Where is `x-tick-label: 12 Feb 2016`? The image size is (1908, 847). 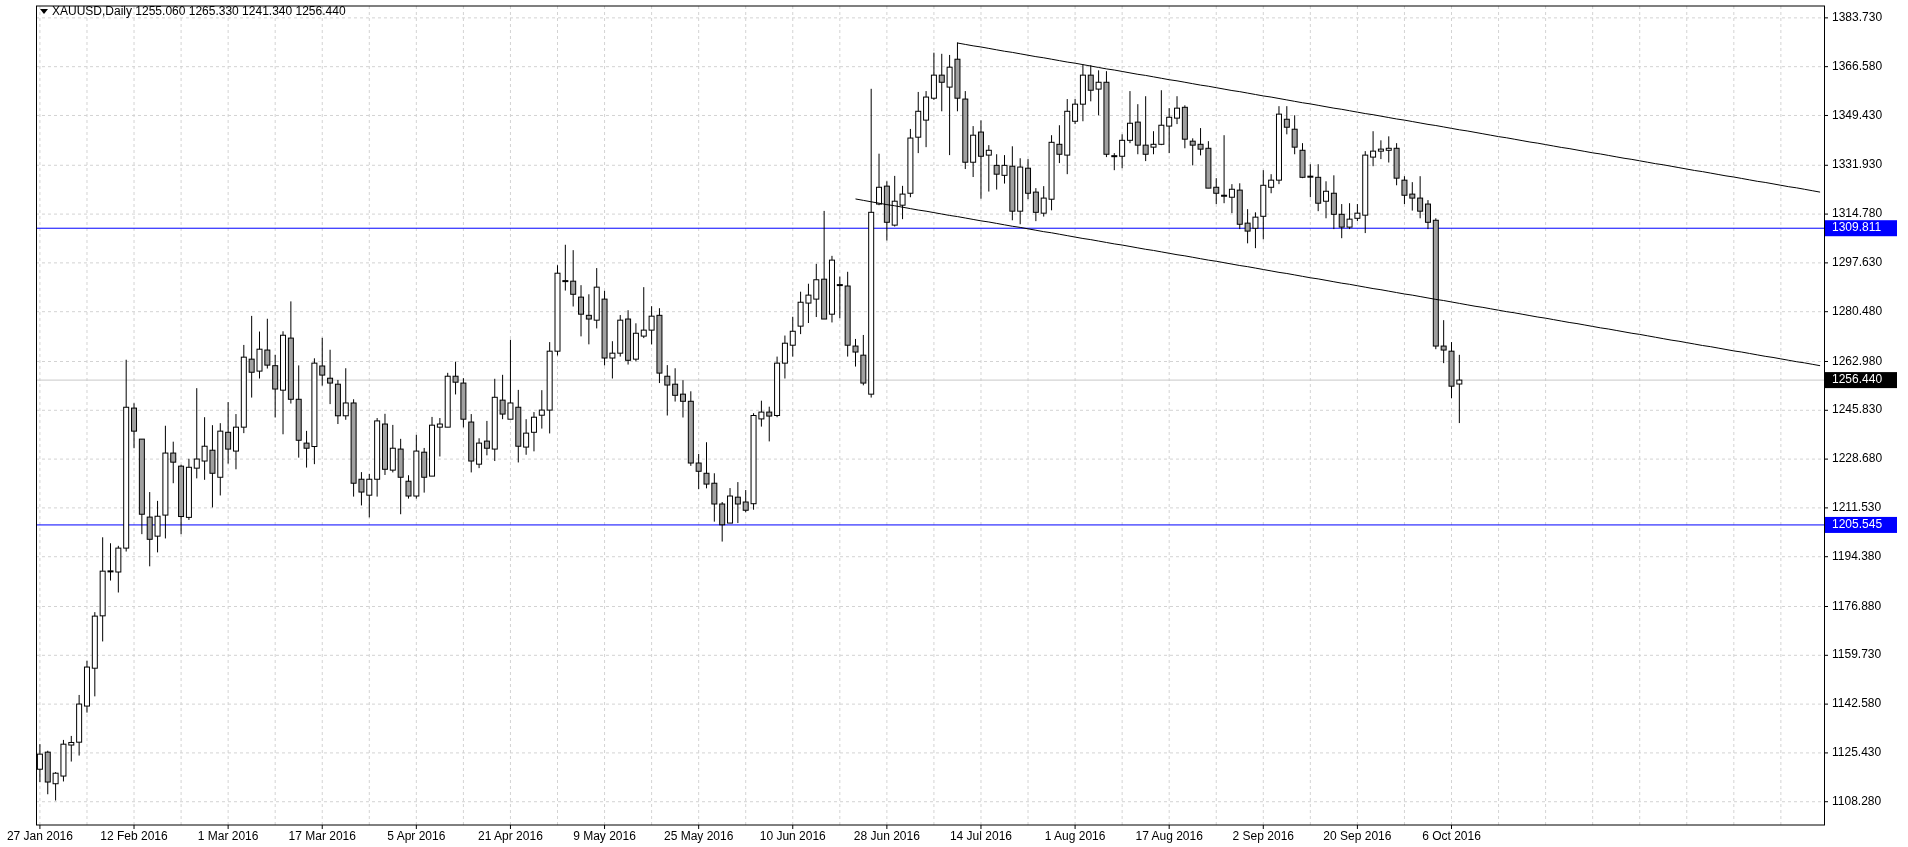 x-tick-label: 12 Feb 2016 is located at coordinates (134, 836).